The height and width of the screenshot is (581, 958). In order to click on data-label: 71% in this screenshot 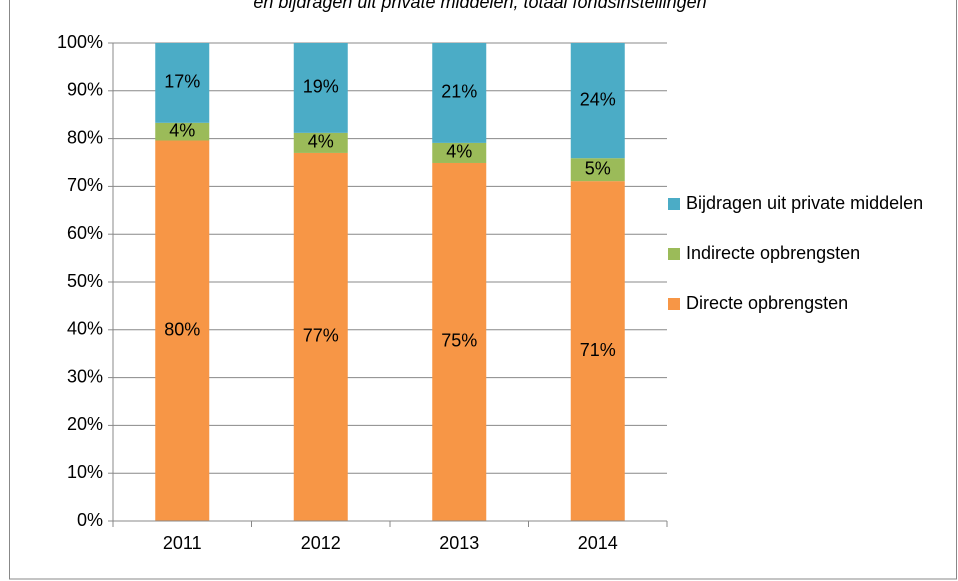, I will do `click(598, 350)`.